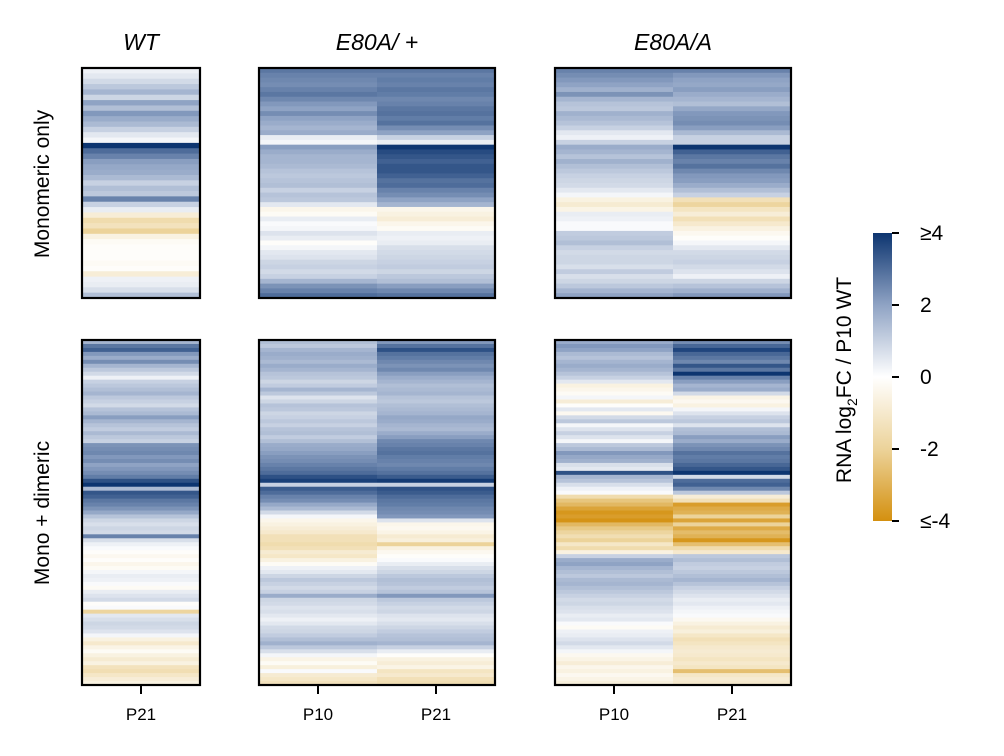  I want to click on panel-dimer-e80a-a, so click(673, 512).